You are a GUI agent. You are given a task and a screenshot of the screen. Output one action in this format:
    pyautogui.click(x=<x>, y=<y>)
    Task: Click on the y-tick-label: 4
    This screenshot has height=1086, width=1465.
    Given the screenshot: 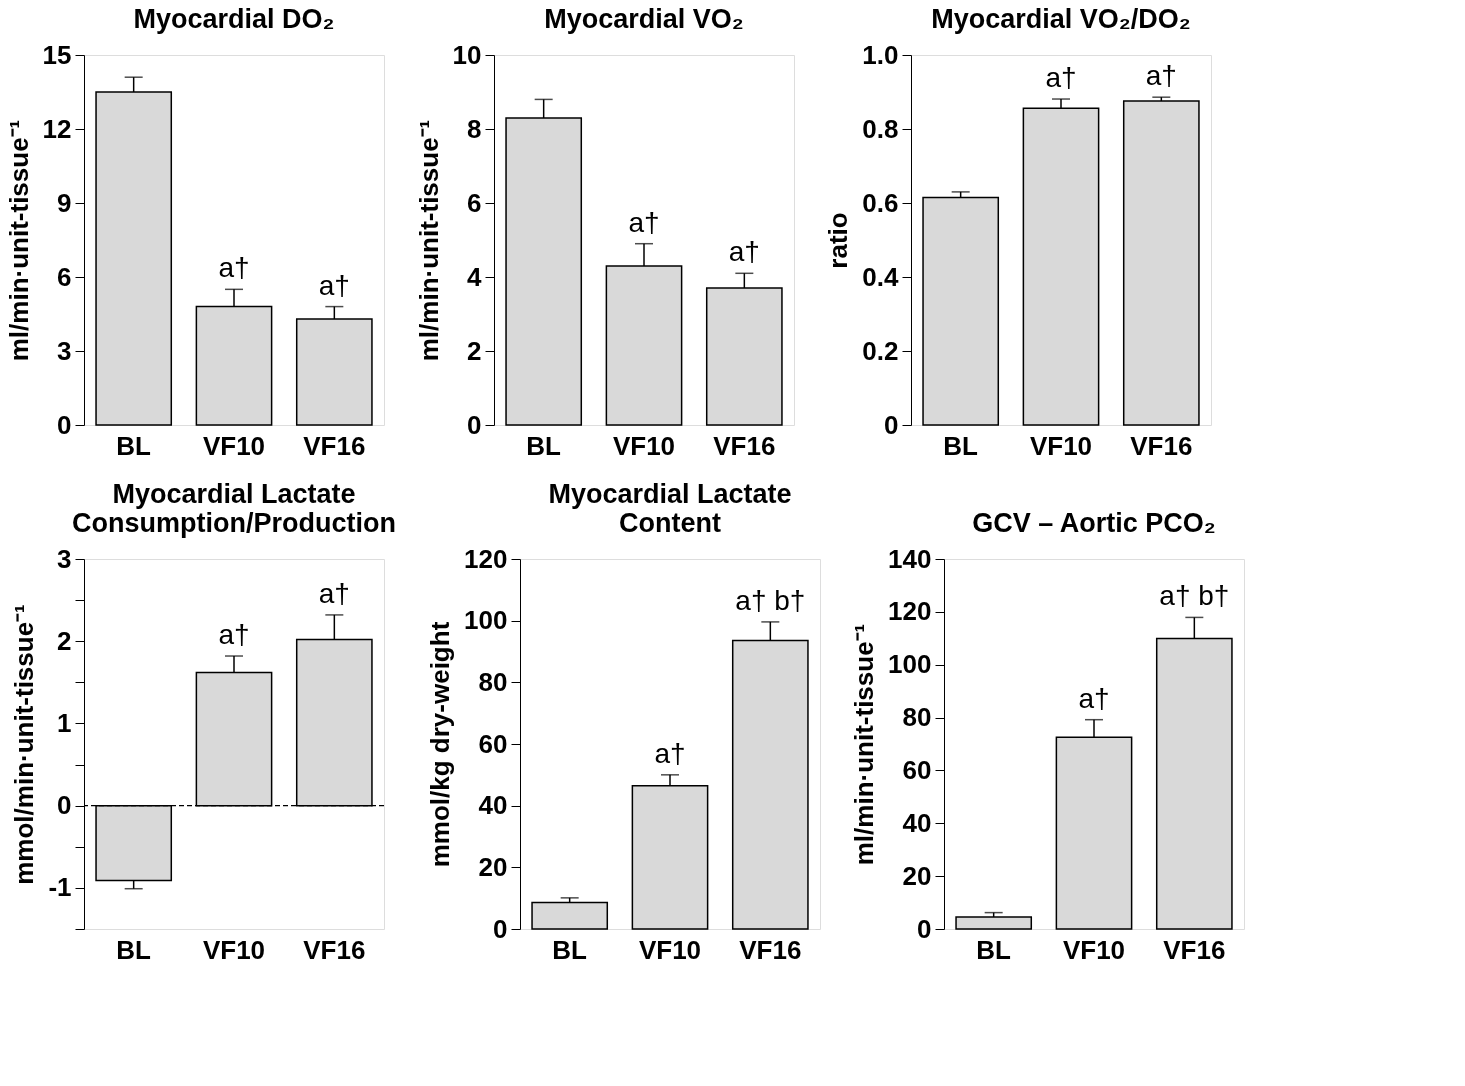 What is the action you would take?
    pyautogui.click(x=475, y=276)
    